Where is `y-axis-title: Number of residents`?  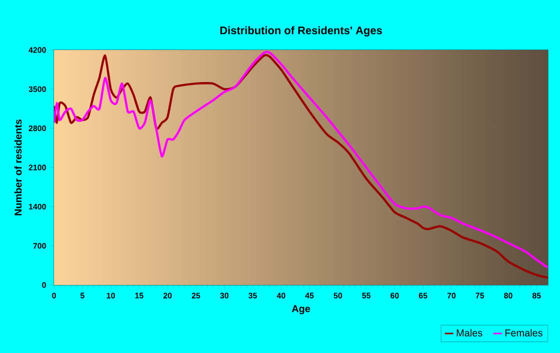 y-axis-title: Number of residents is located at coordinates (18, 167).